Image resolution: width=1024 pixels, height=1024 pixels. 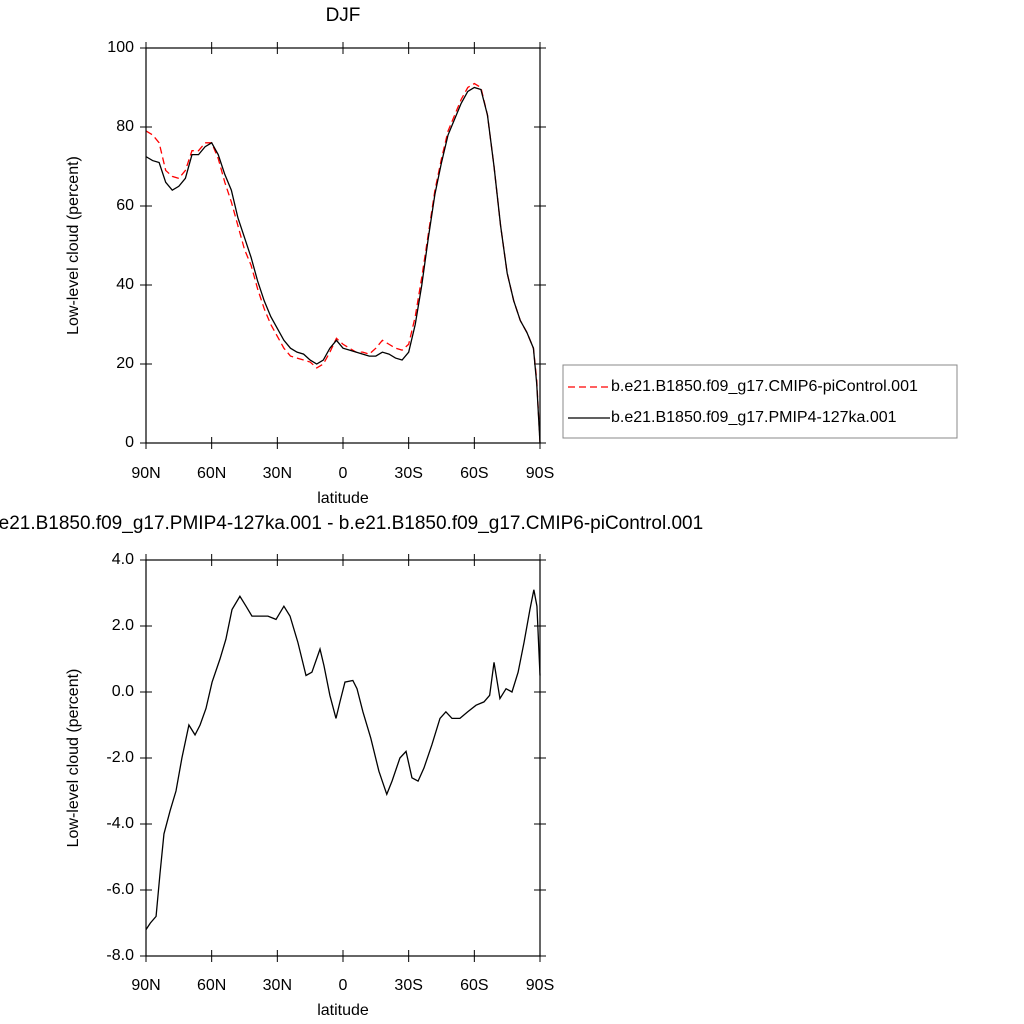 I want to click on y-tick-label: -6.0, so click(x=120, y=889).